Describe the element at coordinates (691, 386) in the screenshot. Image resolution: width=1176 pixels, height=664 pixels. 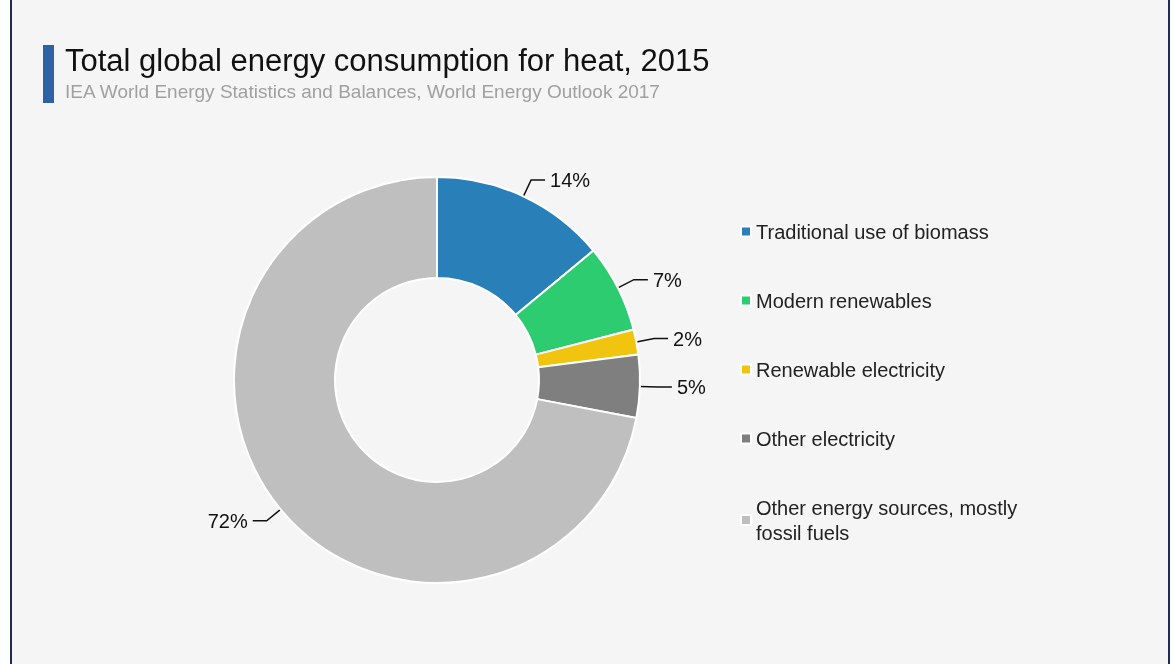
I see `data-label: 5%` at that location.